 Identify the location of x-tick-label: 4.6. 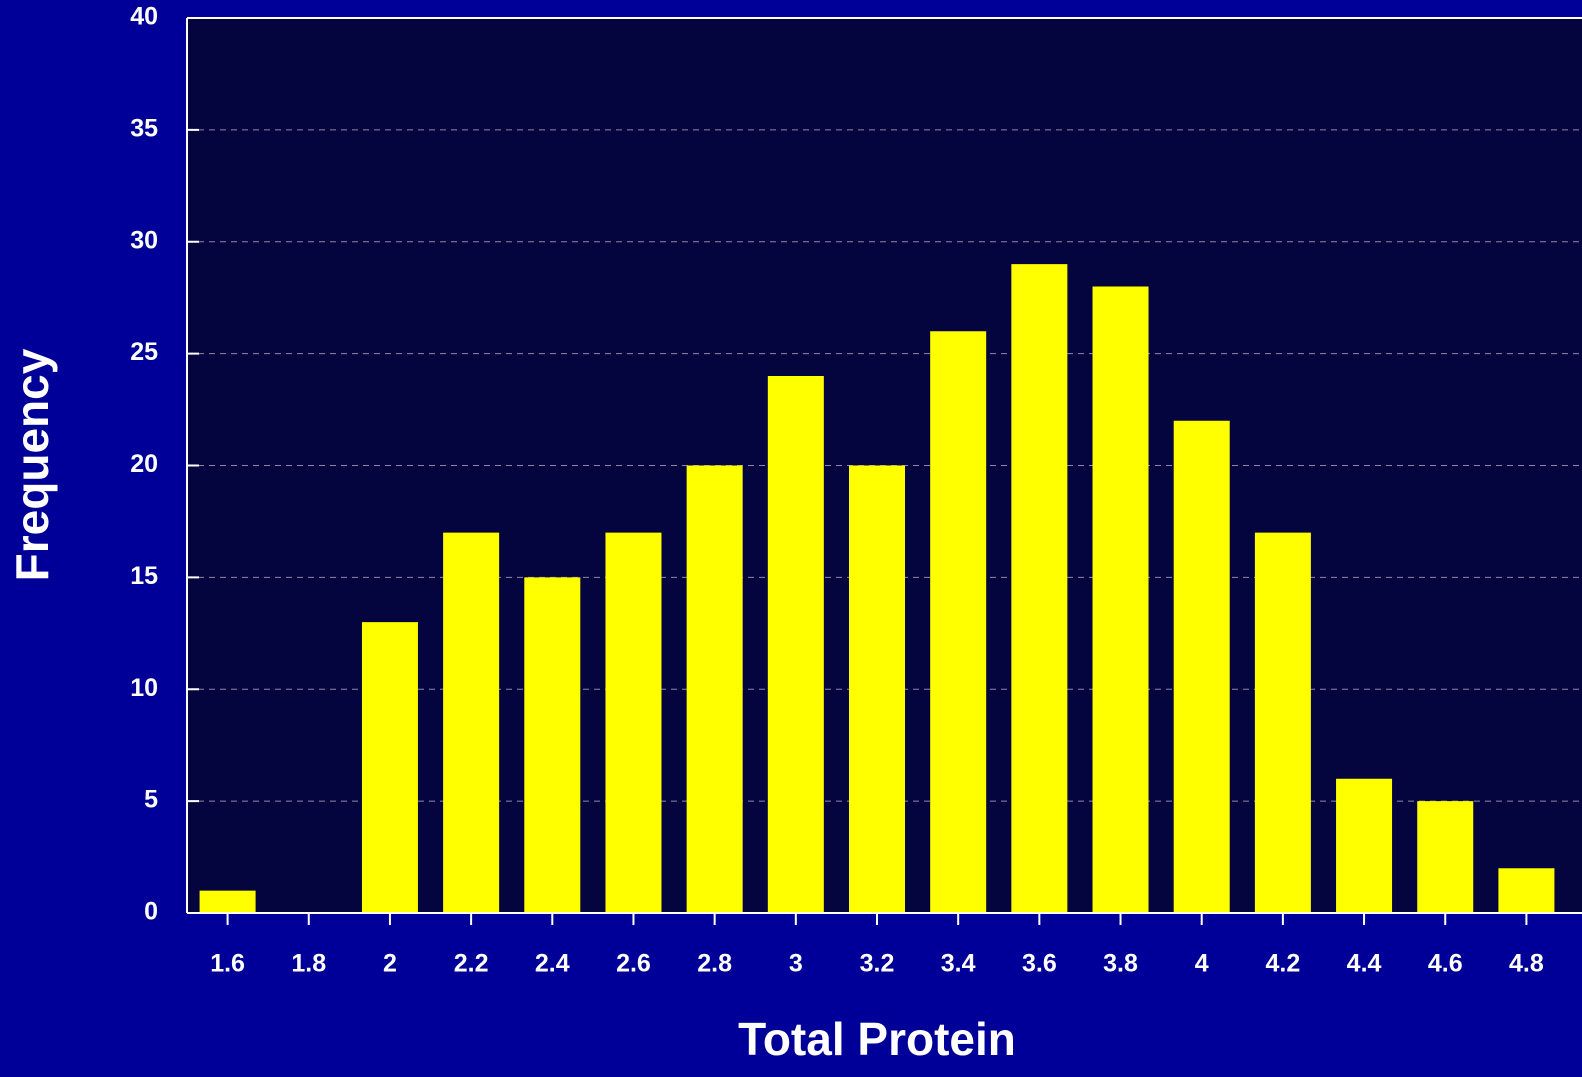
(1445, 964).